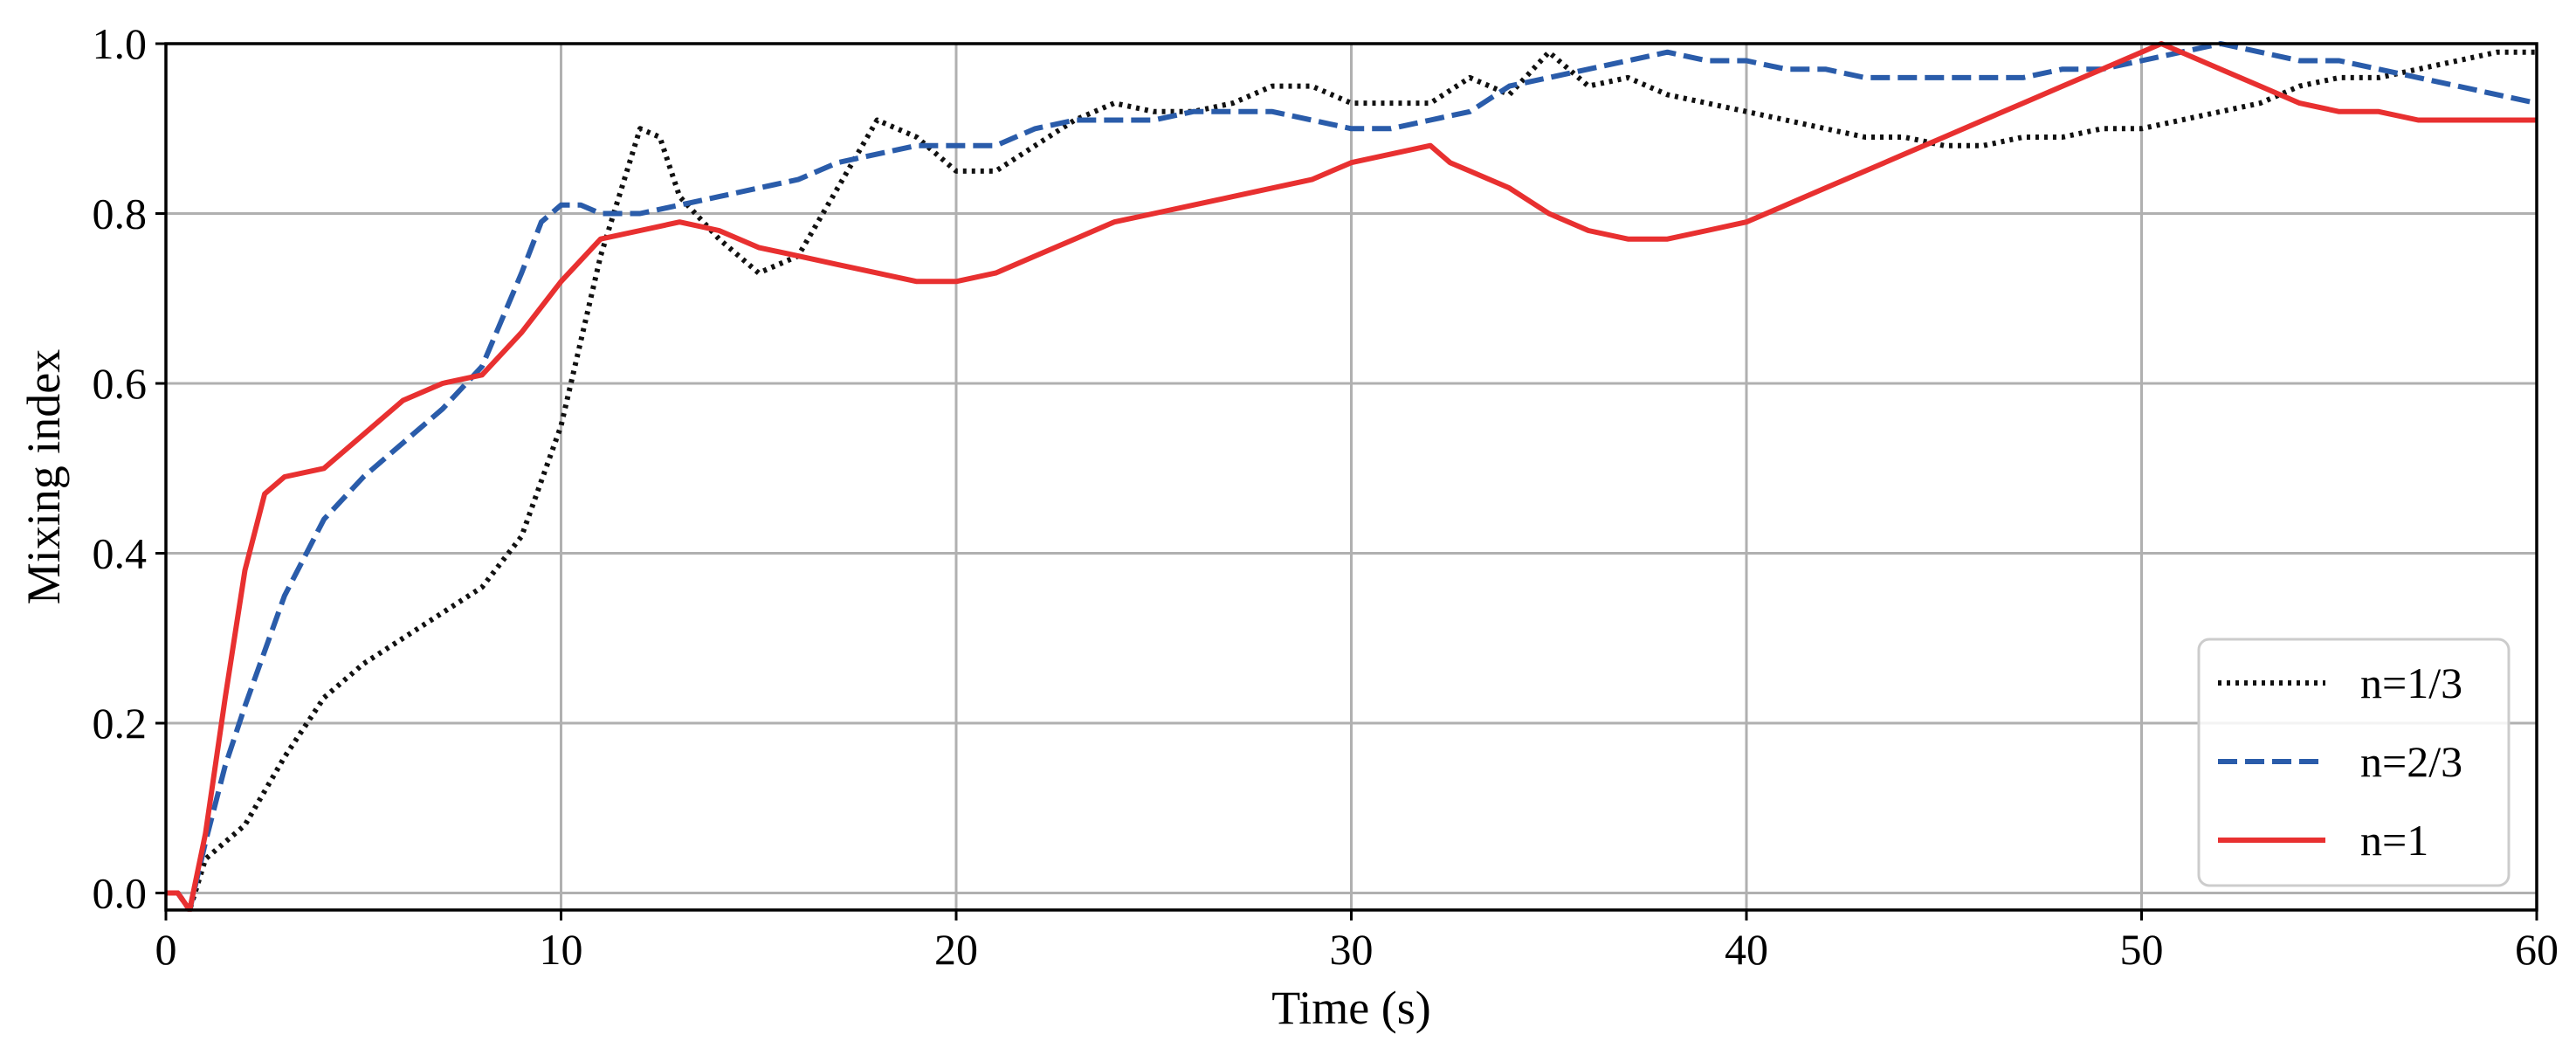 Image resolution: width=2576 pixels, height=1048 pixels. I want to click on x-tick-label: 10, so click(561, 949).